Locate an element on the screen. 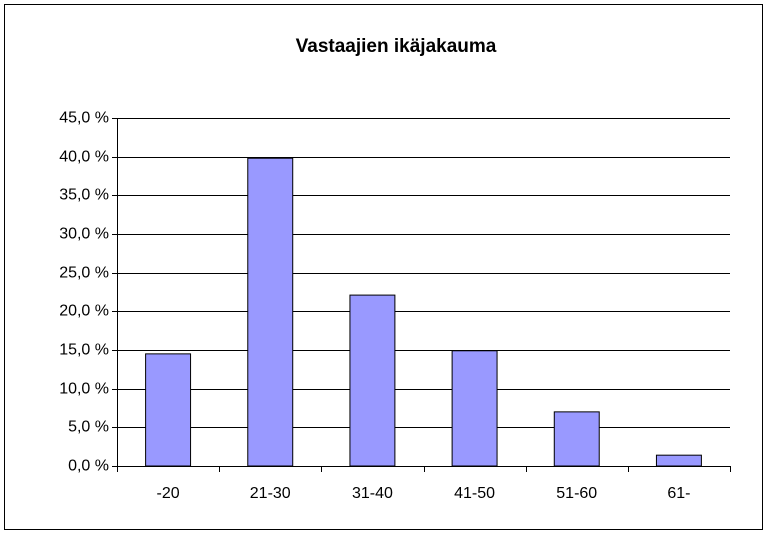 This screenshot has width=767, height=533. y-tick-label: 40,0 % is located at coordinates (84, 157).